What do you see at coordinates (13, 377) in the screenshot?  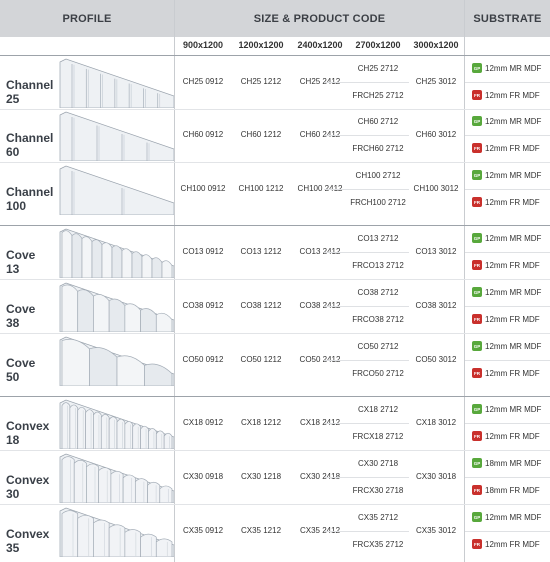 I see `profile-size-line: 50` at bounding box center [13, 377].